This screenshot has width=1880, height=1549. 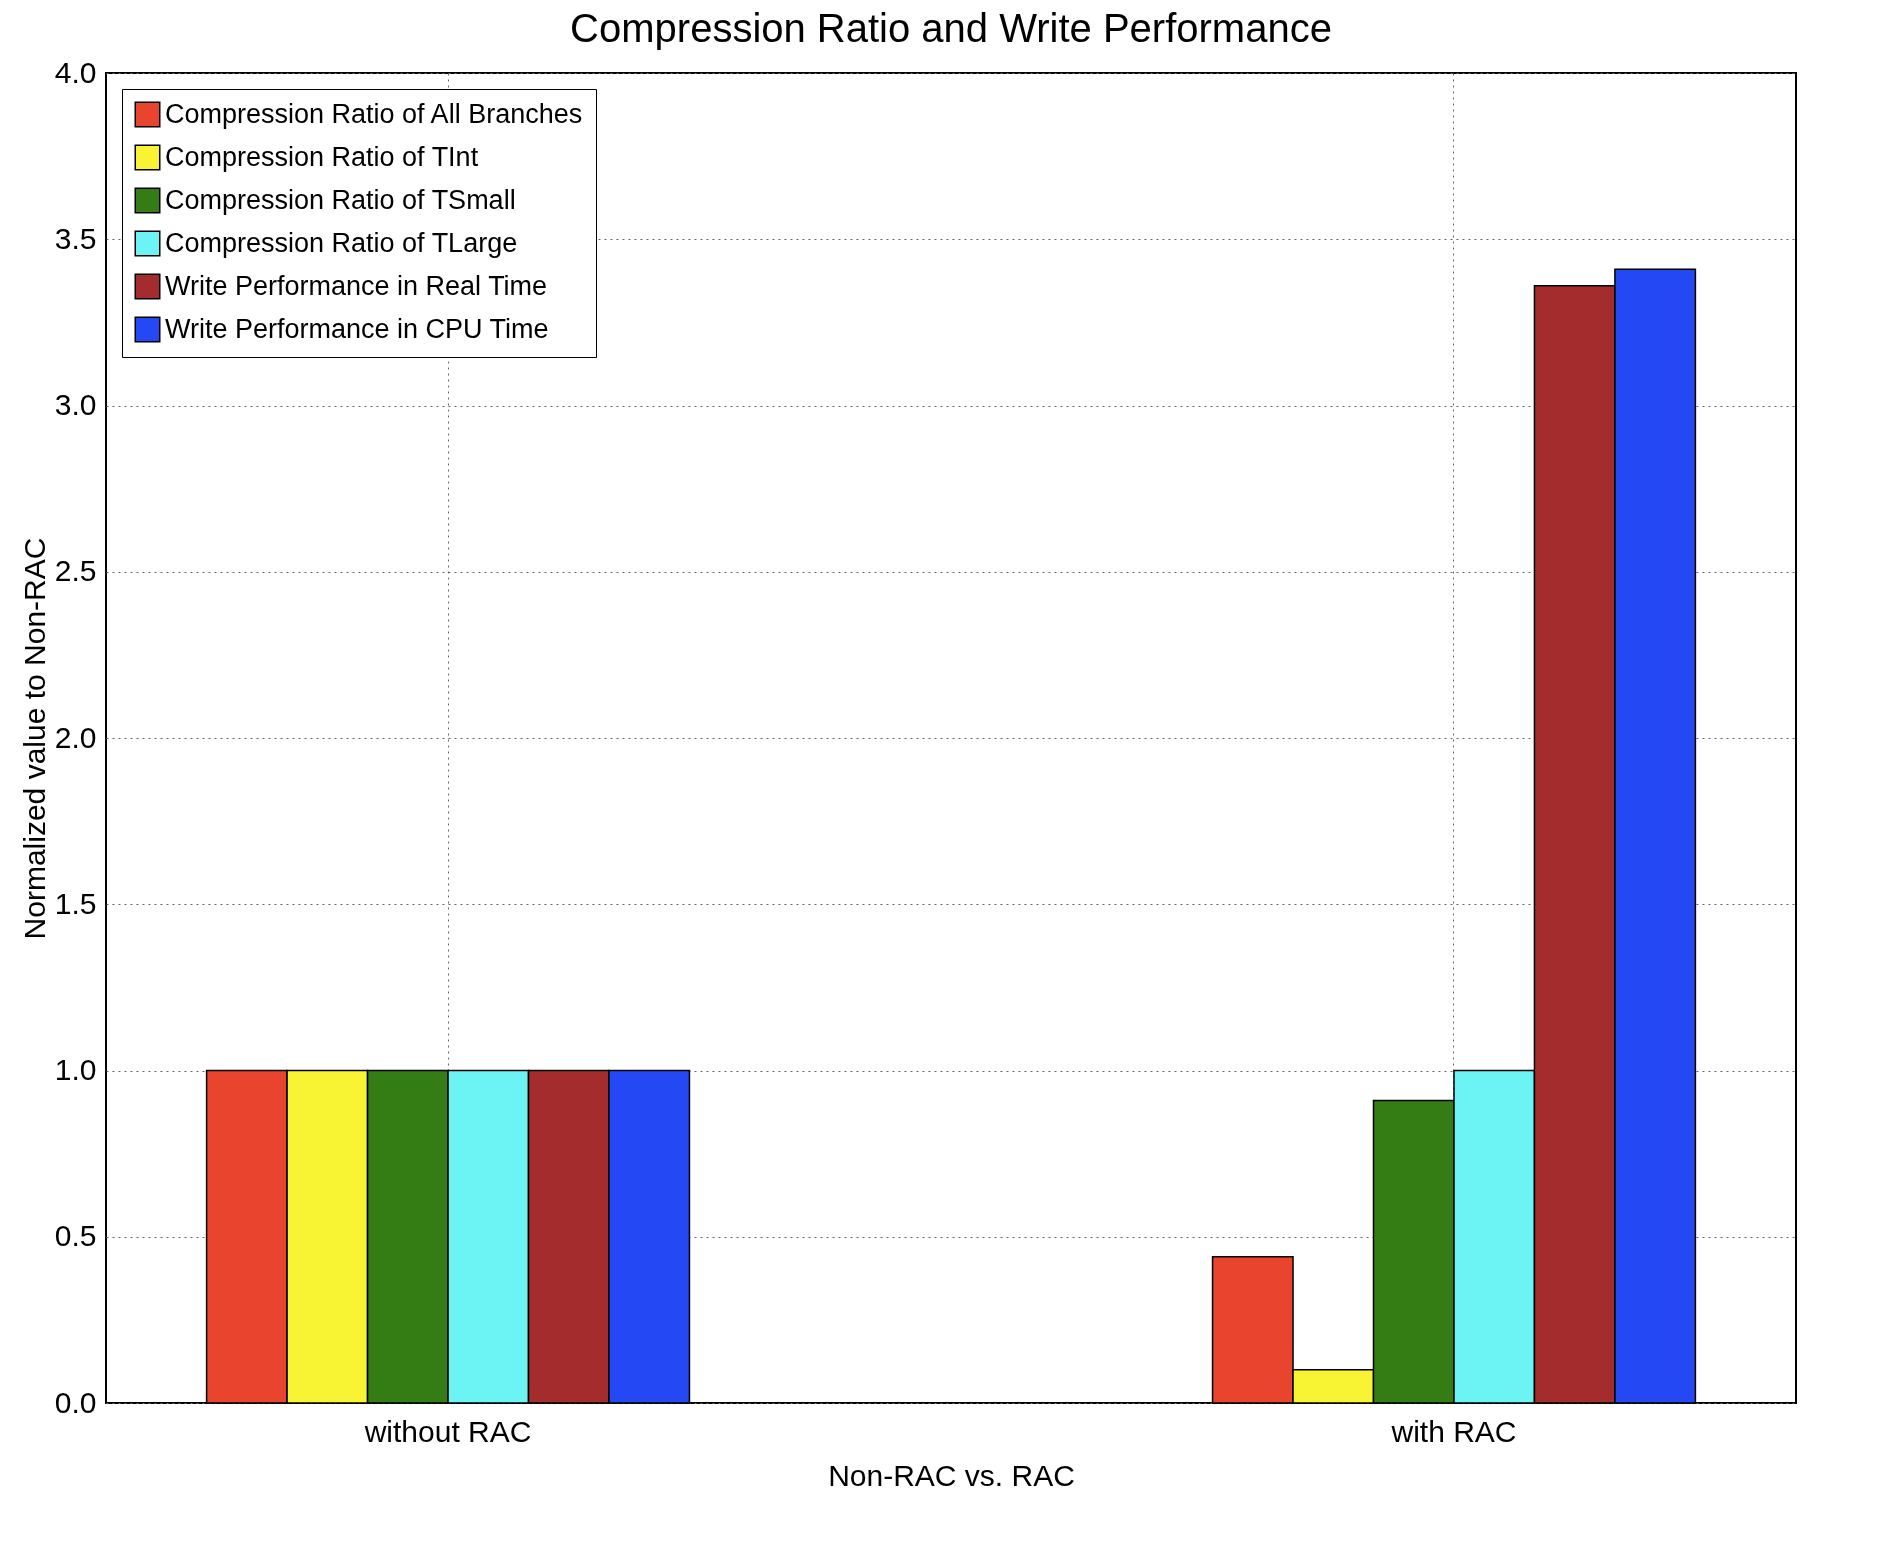 I want to click on y-tick-label: 3.5, so click(x=75, y=238).